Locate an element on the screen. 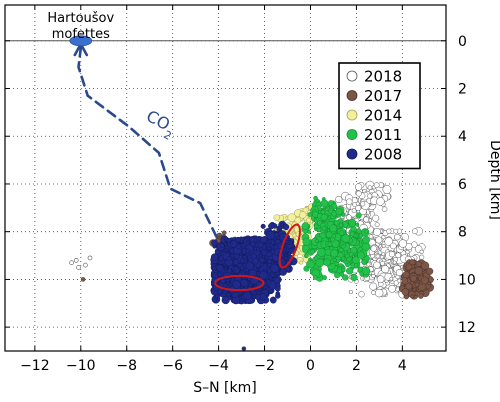 Image resolution: width=500 pixels, height=402 pixels. x-tick-label: −2 is located at coordinates (264, 366).